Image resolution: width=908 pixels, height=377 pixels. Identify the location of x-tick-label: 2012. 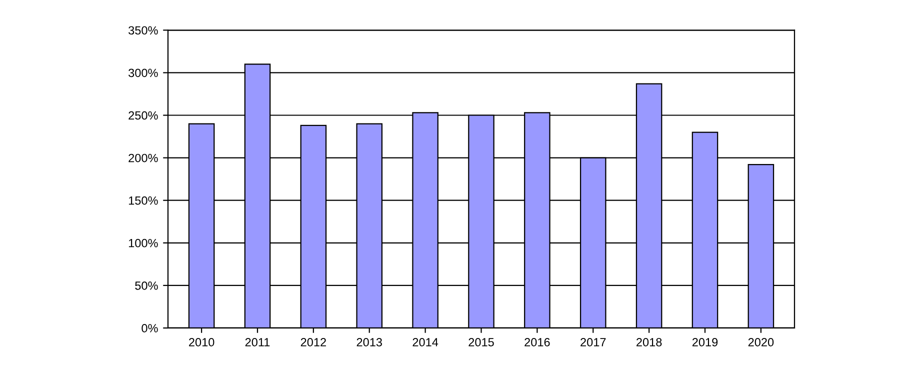
(313, 342).